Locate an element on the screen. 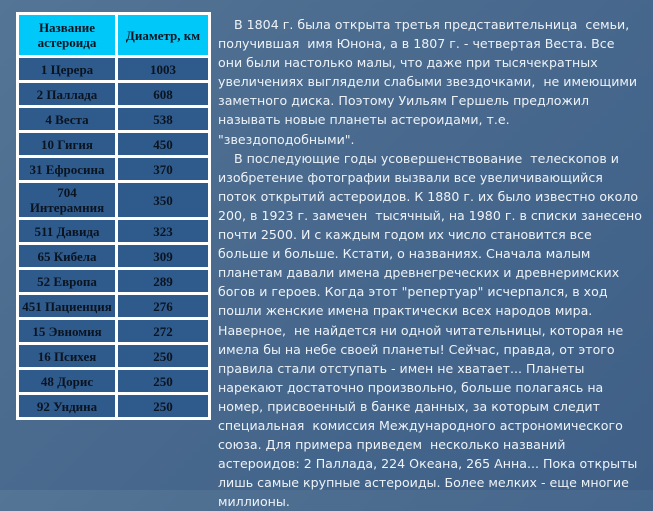 The image size is (653, 511). name-cell: 4 Веста is located at coordinates (67, 119).